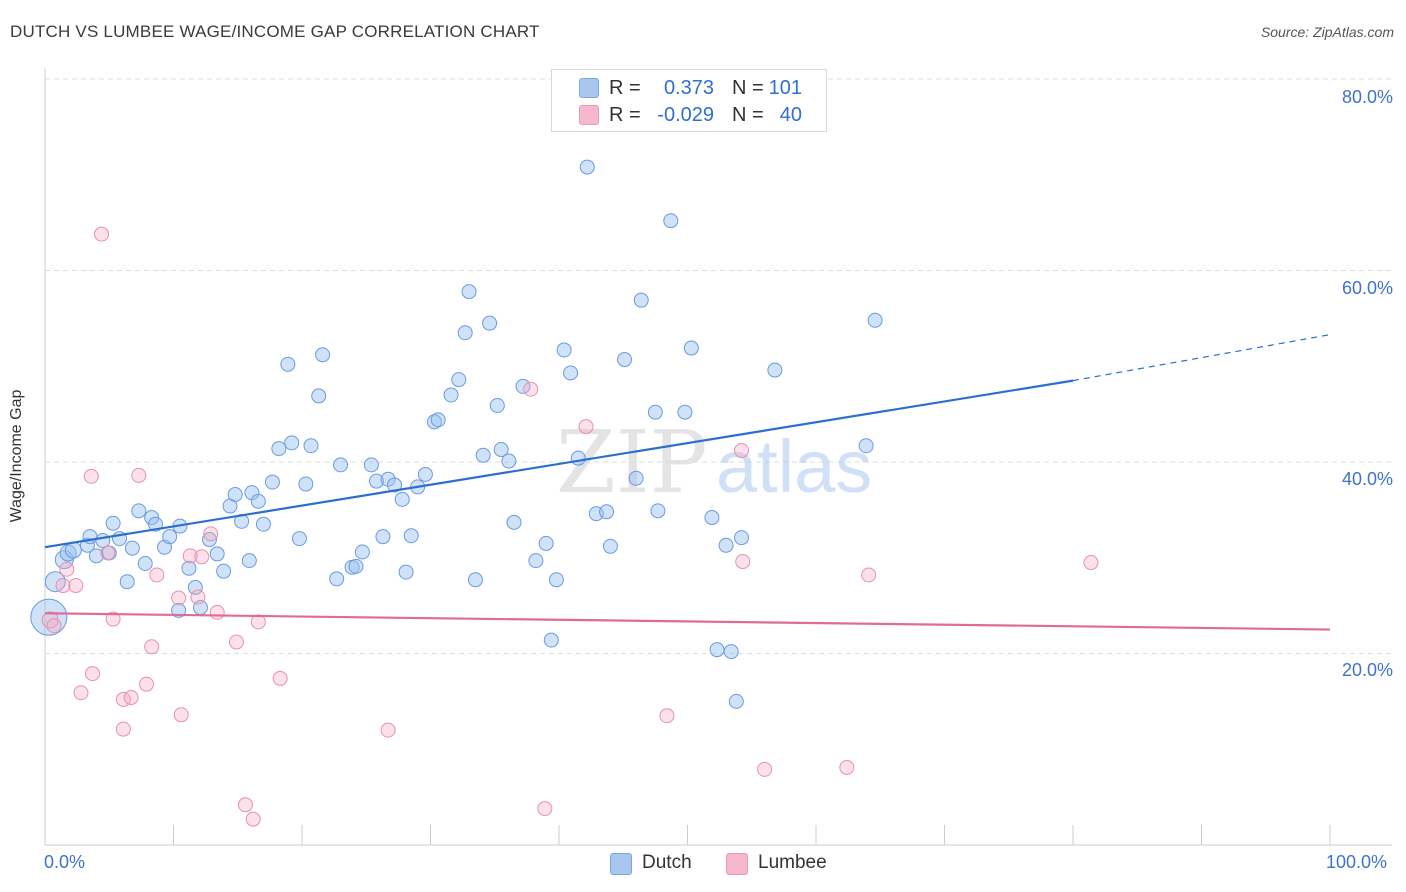 This screenshot has height=892, width=1406. What do you see at coordinates (1367, 670) in the screenshot?
I see `y-tick-20: 20.0%` at bounding box center [1367, 670].